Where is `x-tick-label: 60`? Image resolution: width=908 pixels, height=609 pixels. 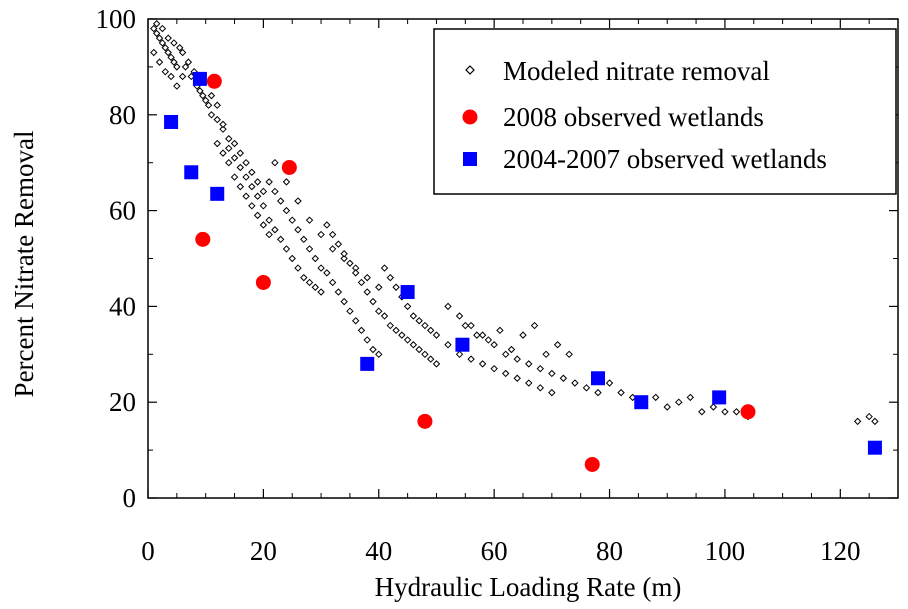
x-tick-label: 60 is located at coordinates (494, 551).